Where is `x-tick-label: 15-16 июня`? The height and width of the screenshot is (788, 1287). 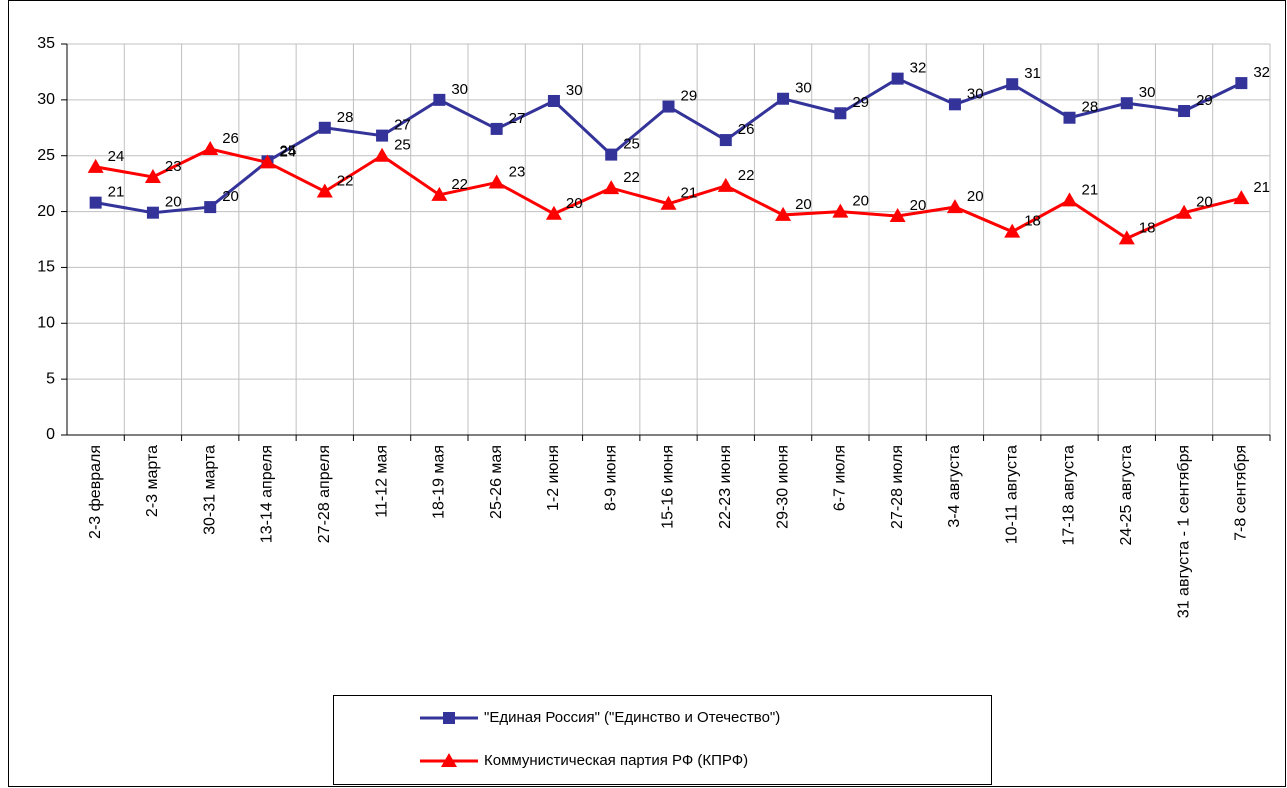
x-tick-label: 15-16 июня is located at coordinates (668, 487).